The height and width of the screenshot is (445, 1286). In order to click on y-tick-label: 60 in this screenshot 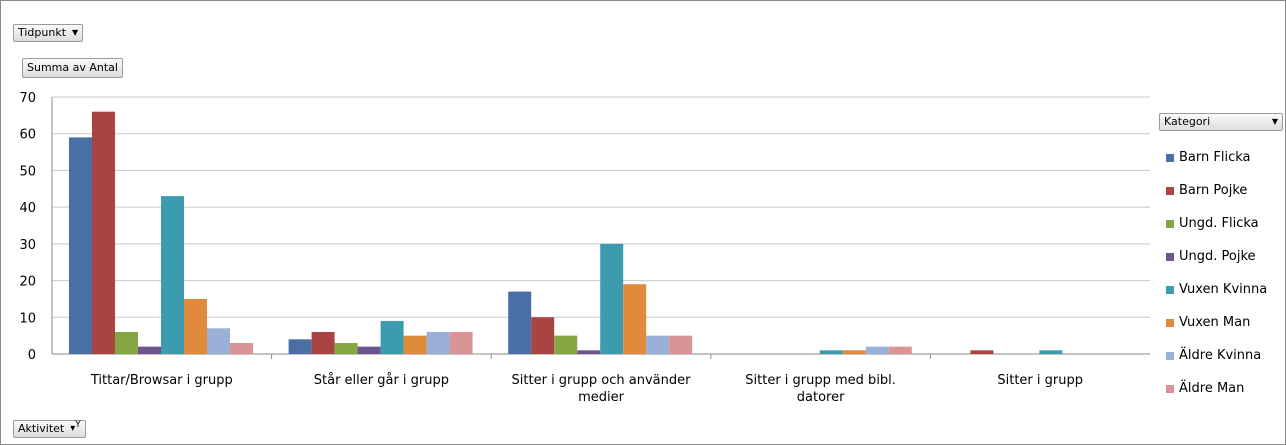, I will do `click(27, 135)`.